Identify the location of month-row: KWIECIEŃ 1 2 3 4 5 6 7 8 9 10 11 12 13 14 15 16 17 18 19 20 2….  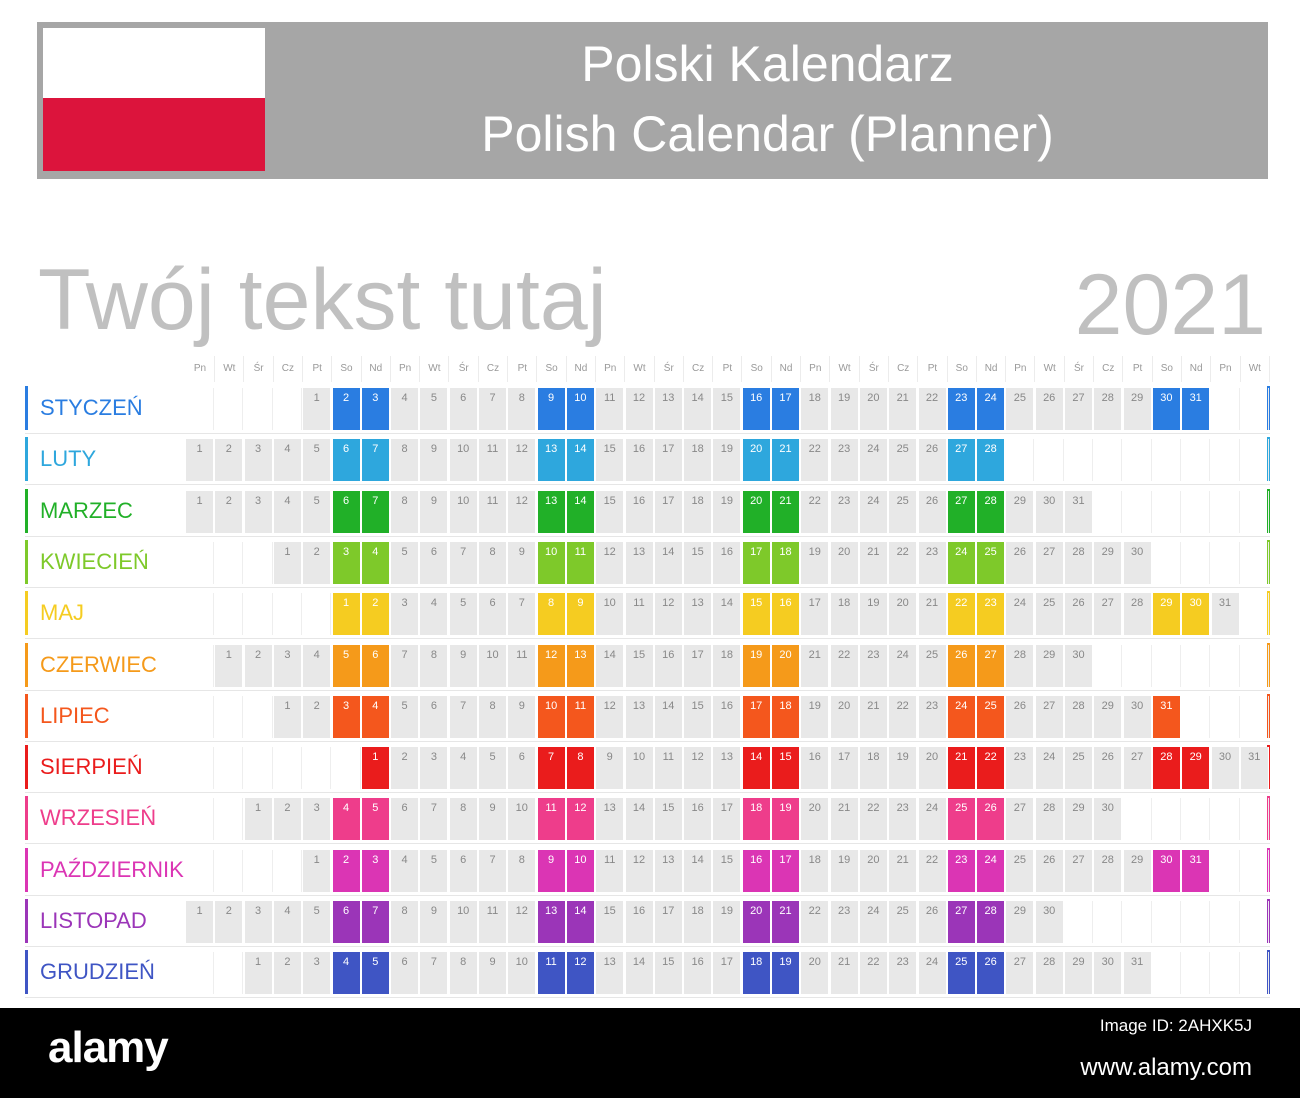
(647, 563).